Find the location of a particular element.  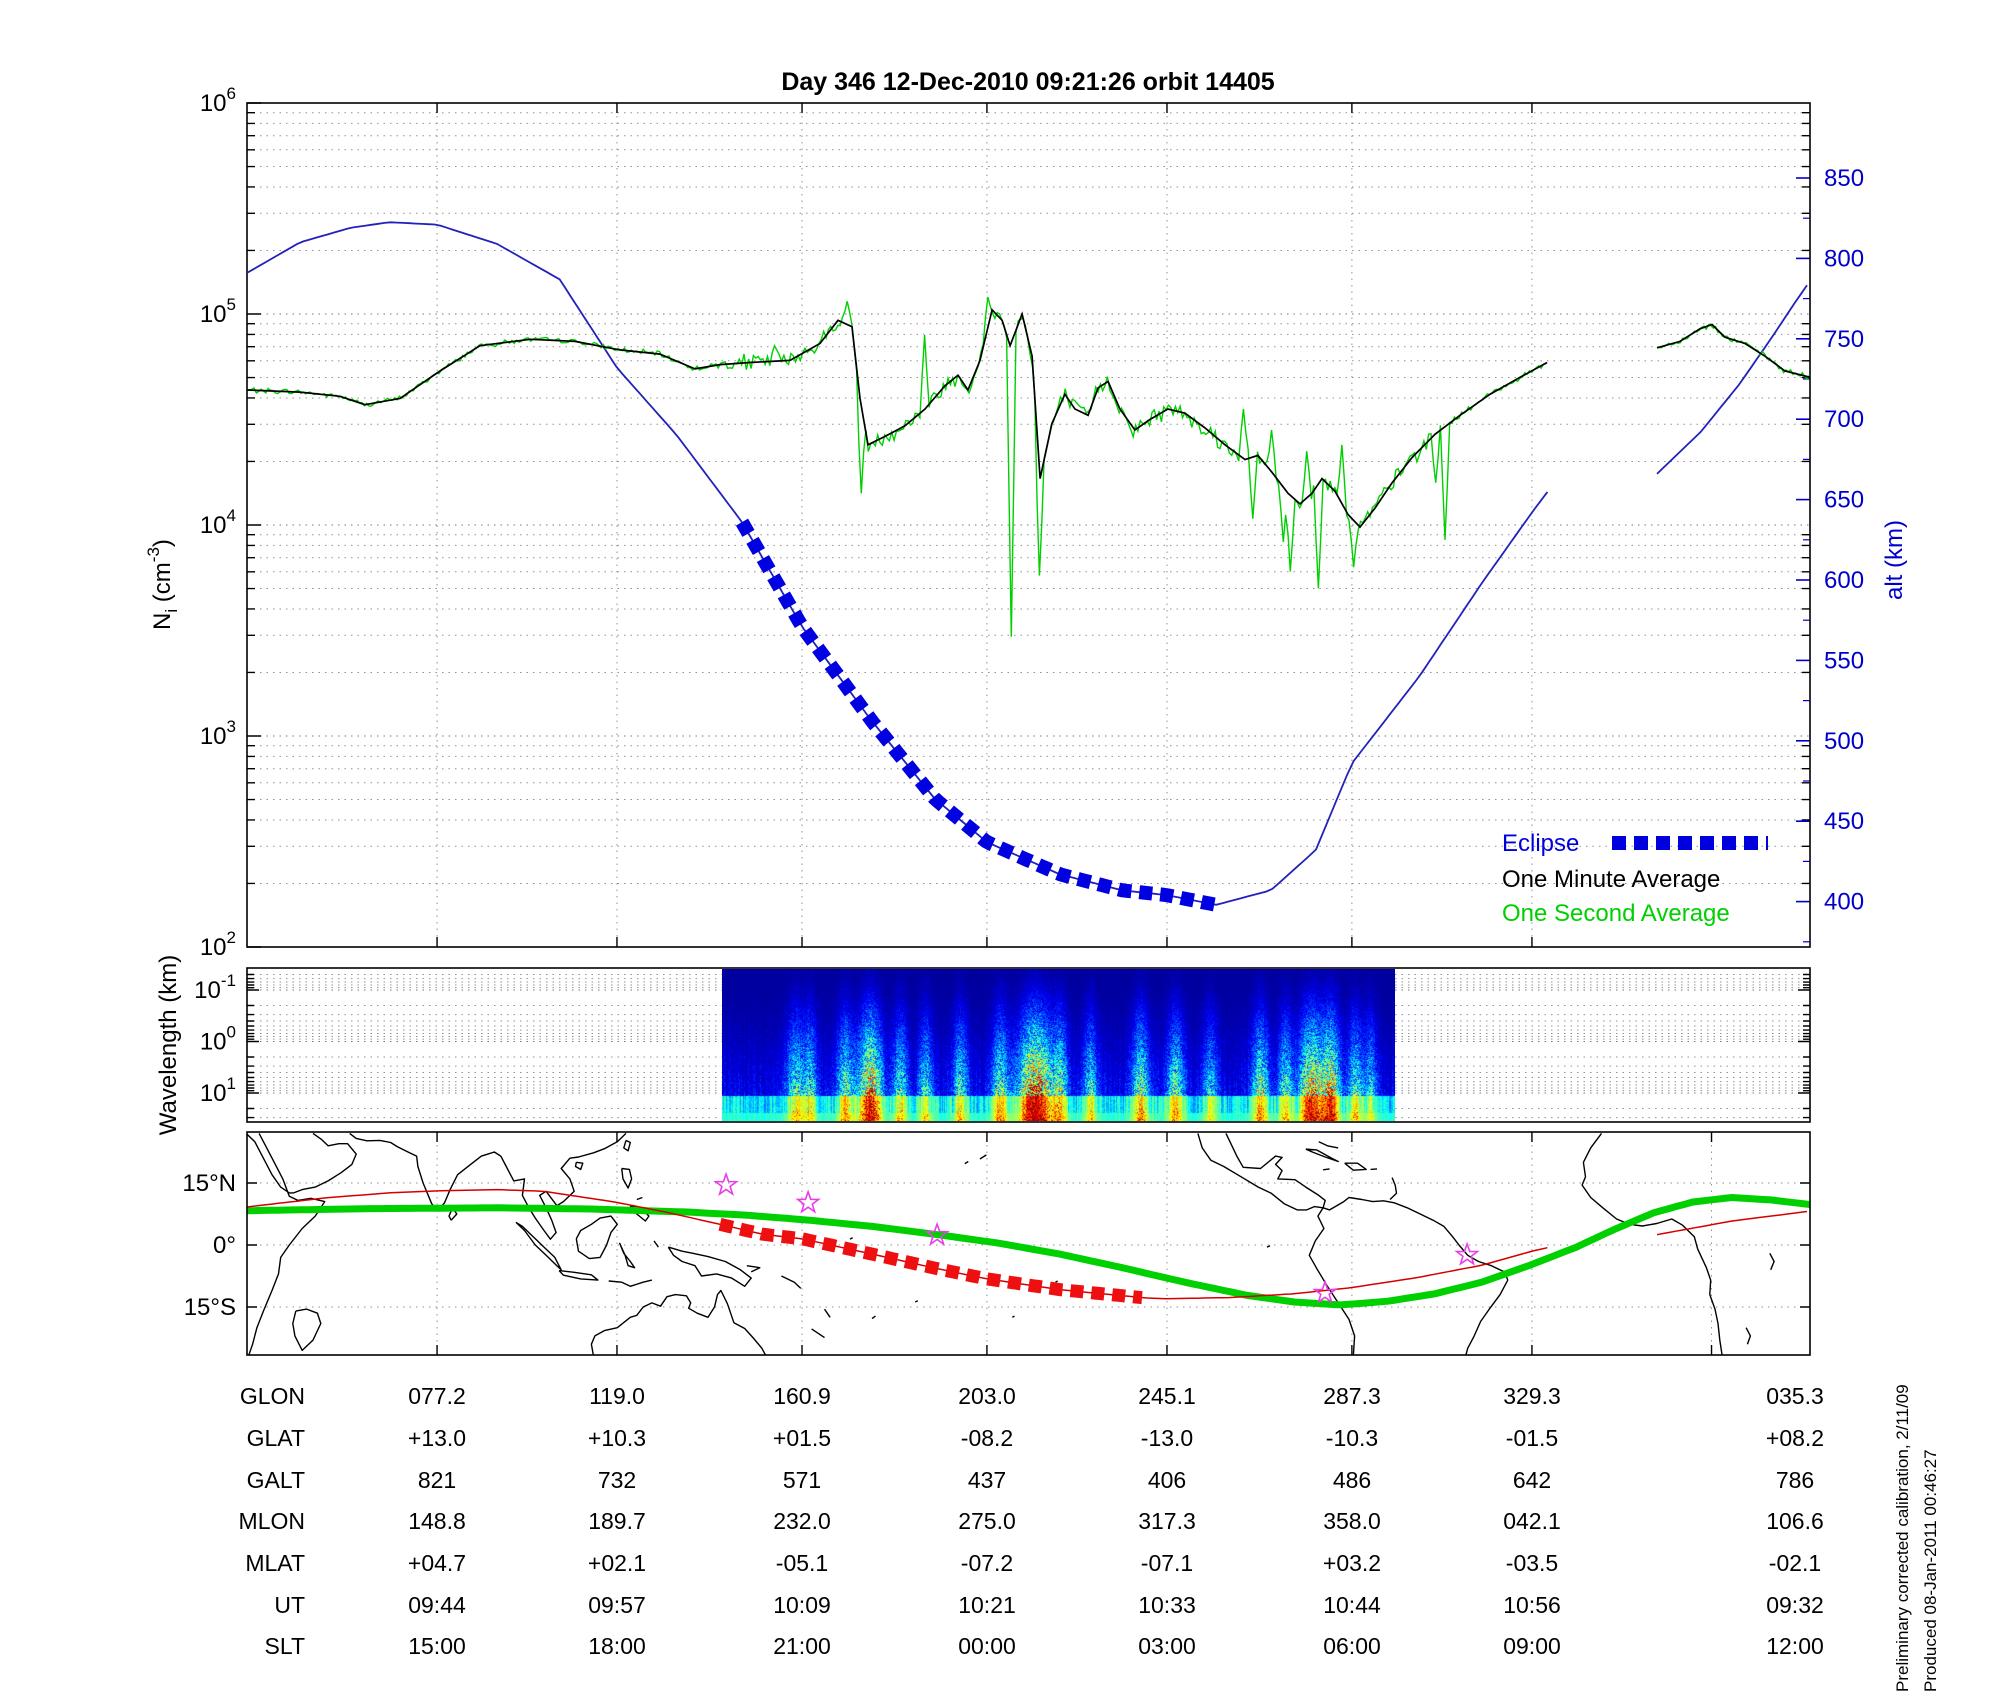

map-left-ticks is located at coordinates (252, 1245).